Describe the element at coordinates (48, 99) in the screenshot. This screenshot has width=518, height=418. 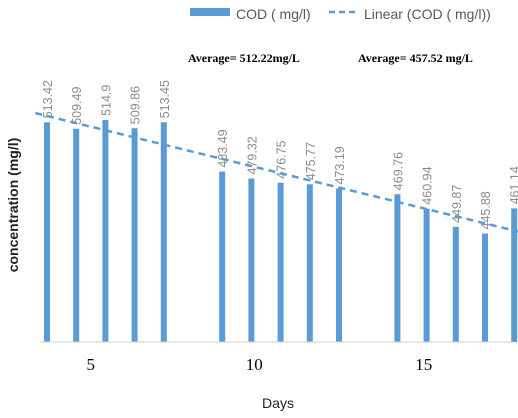
I see `bar-value-label: 513.42` at that location.